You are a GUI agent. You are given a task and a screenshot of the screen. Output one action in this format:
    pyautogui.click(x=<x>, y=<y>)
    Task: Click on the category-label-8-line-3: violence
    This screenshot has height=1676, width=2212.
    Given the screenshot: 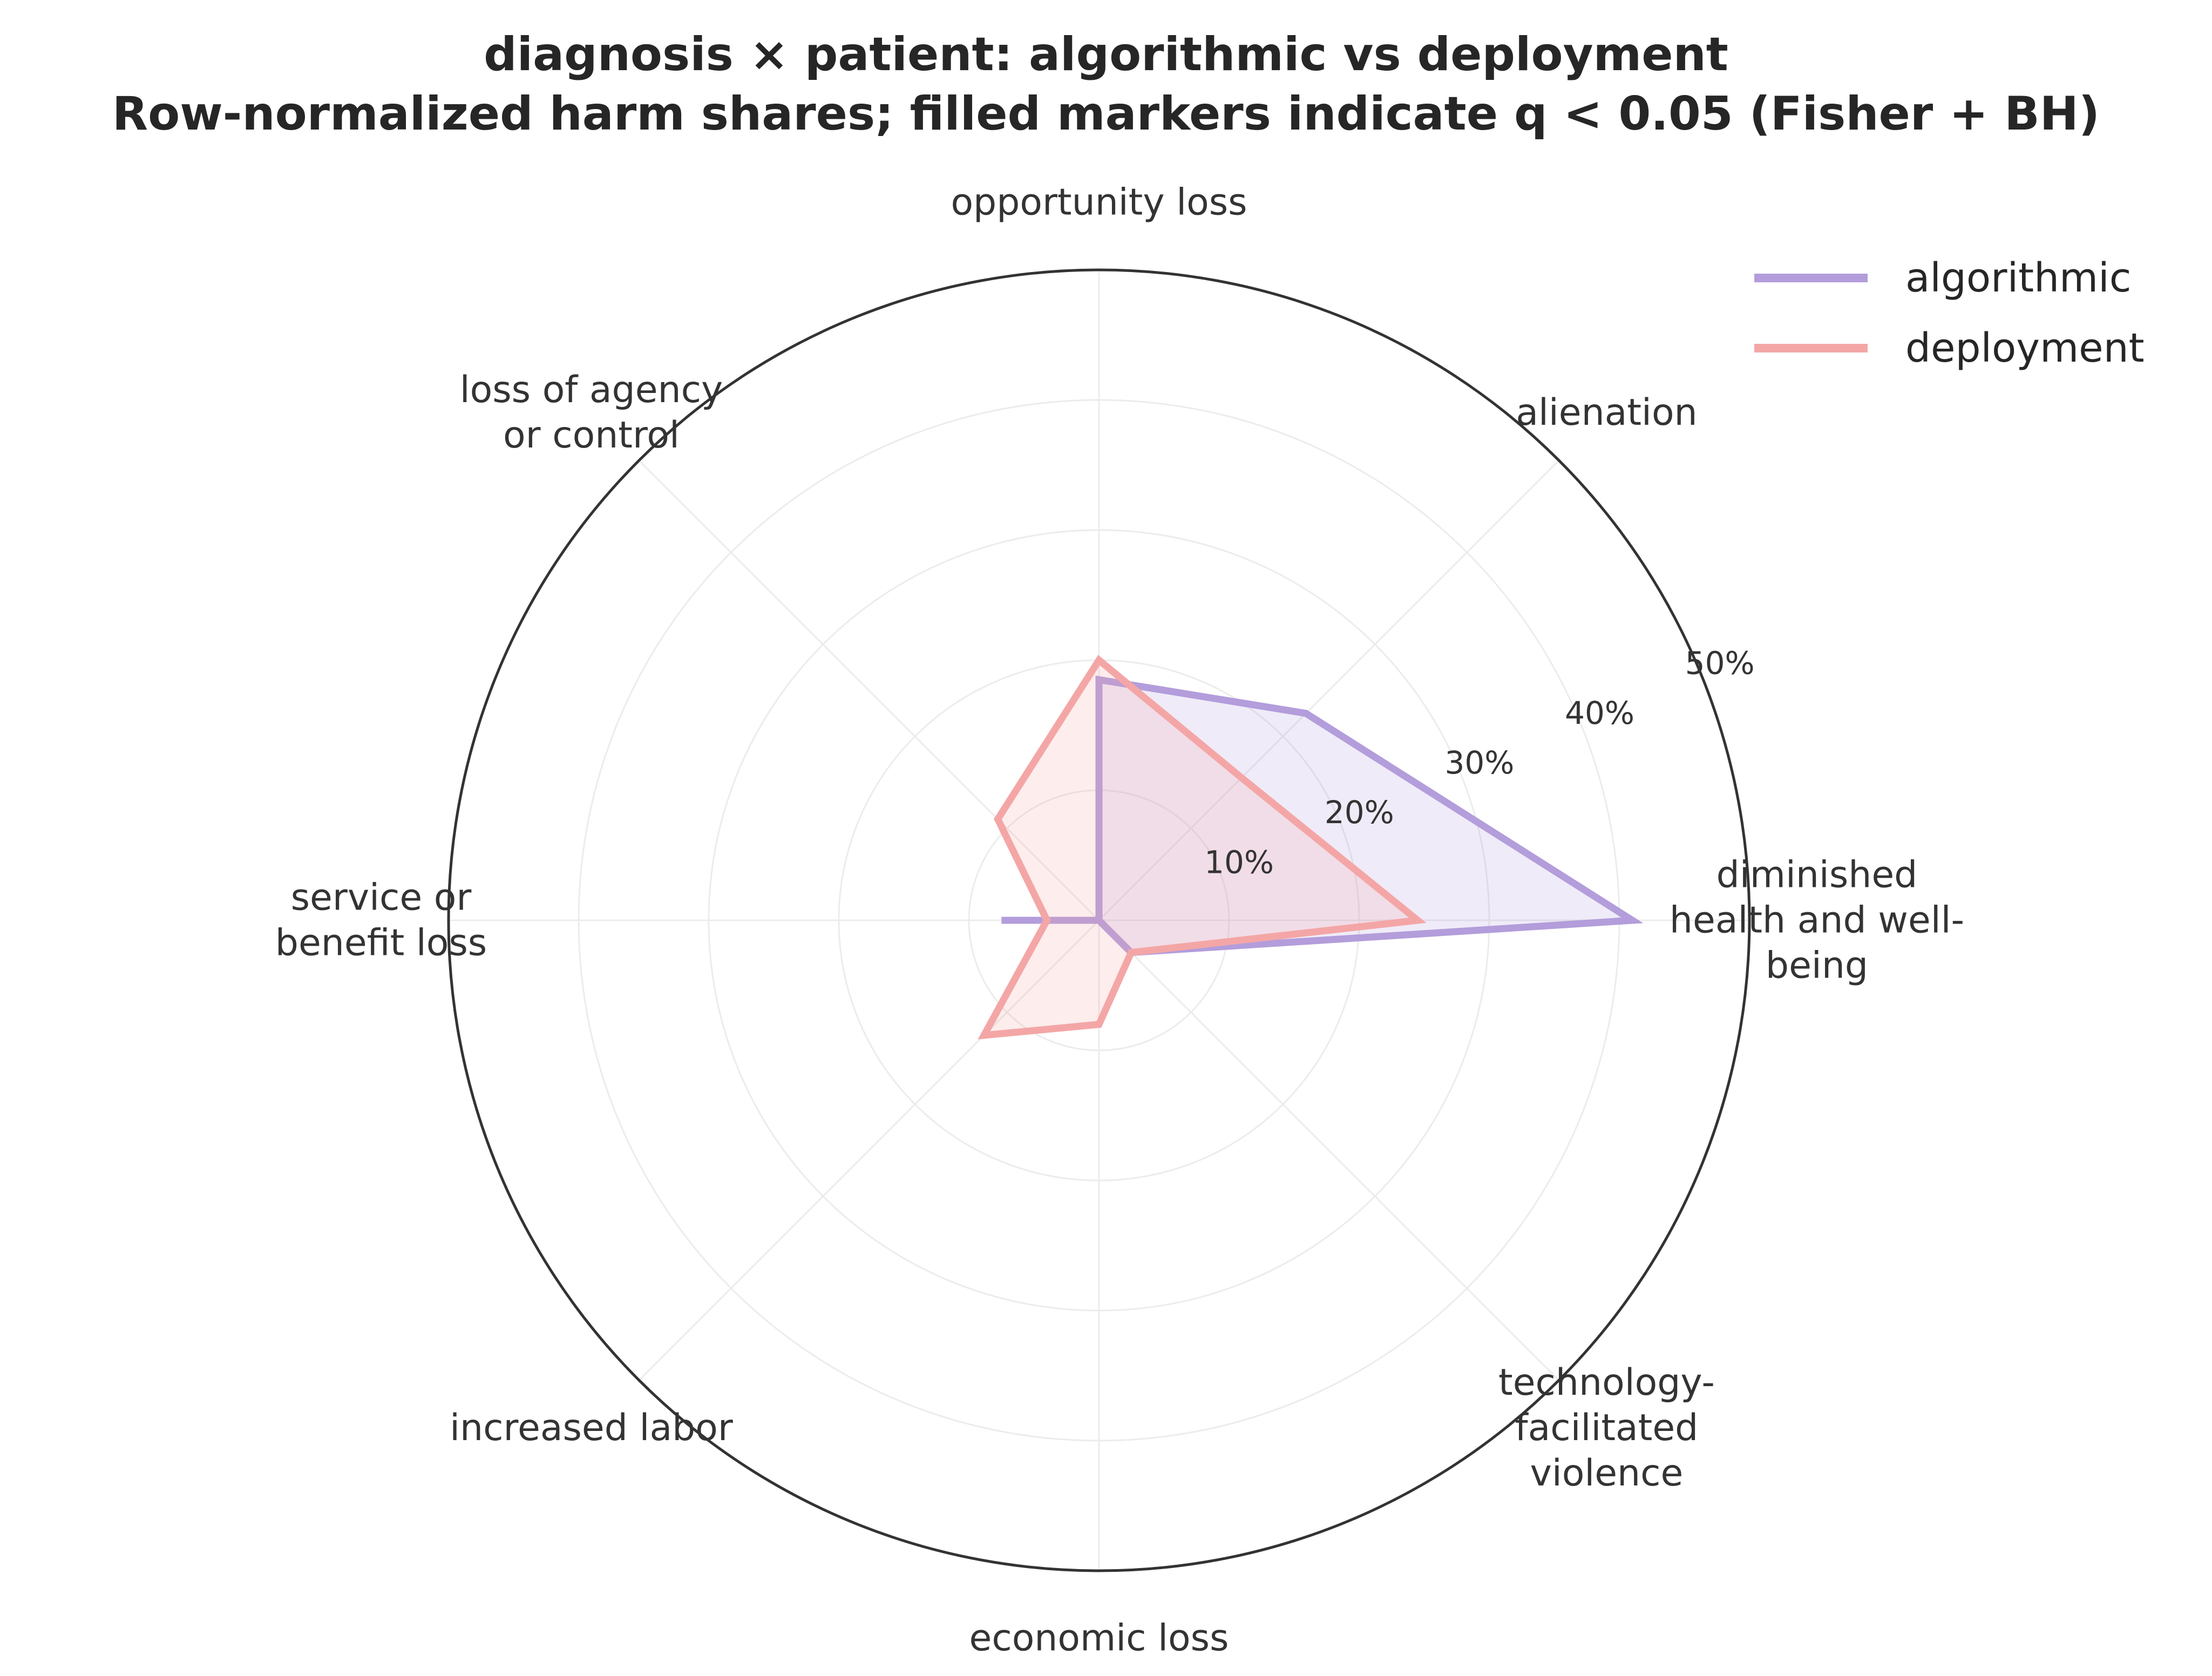 What is the action you would take?
    pyautogui.click(x=1607, y=1474)
    